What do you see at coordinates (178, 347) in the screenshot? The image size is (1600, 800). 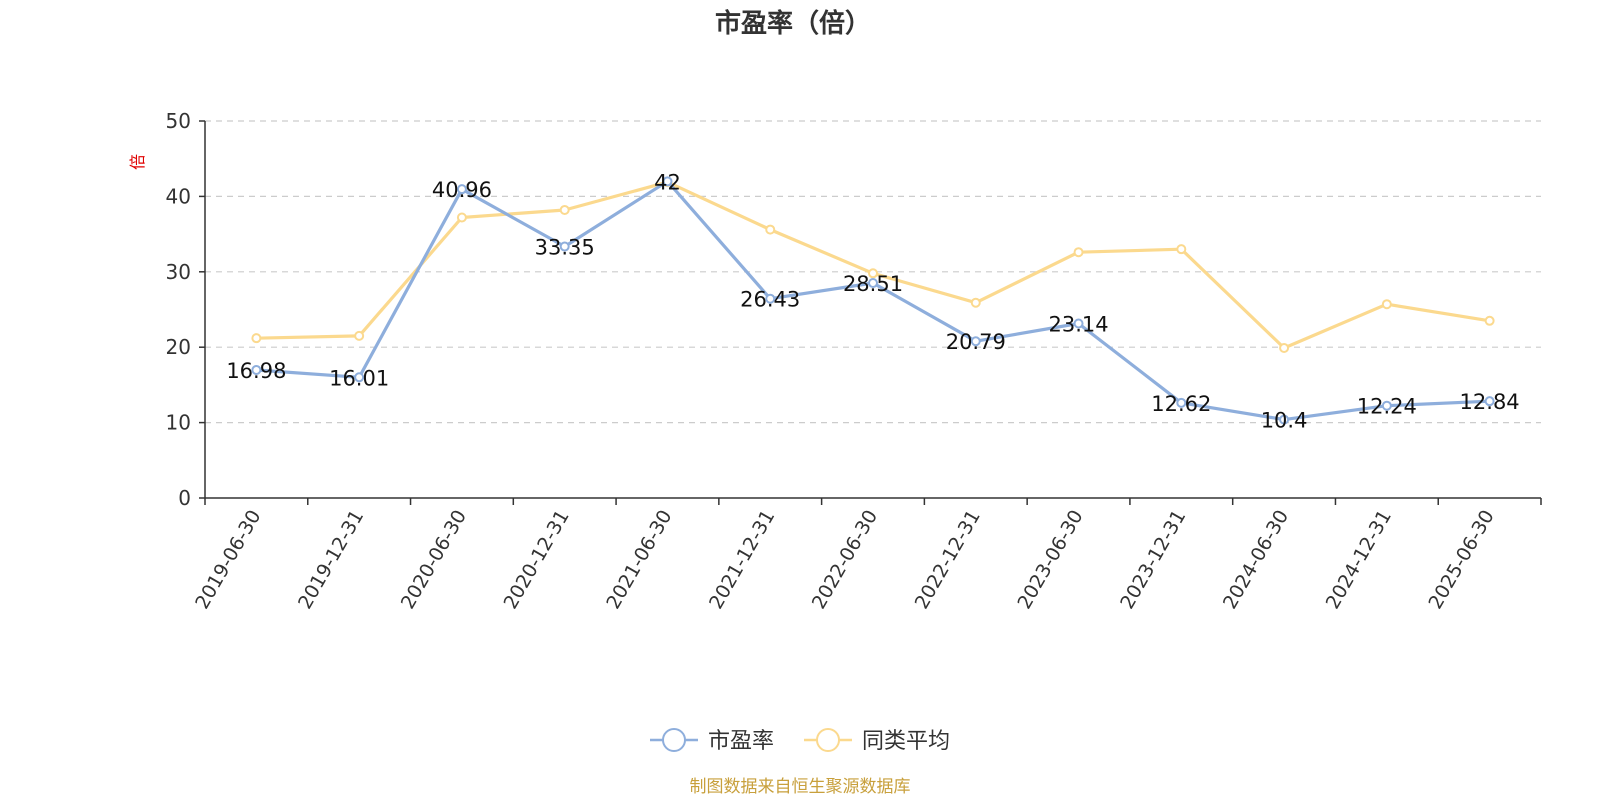 I see `y-tick-label: 20` at bounding box center [178, 347].